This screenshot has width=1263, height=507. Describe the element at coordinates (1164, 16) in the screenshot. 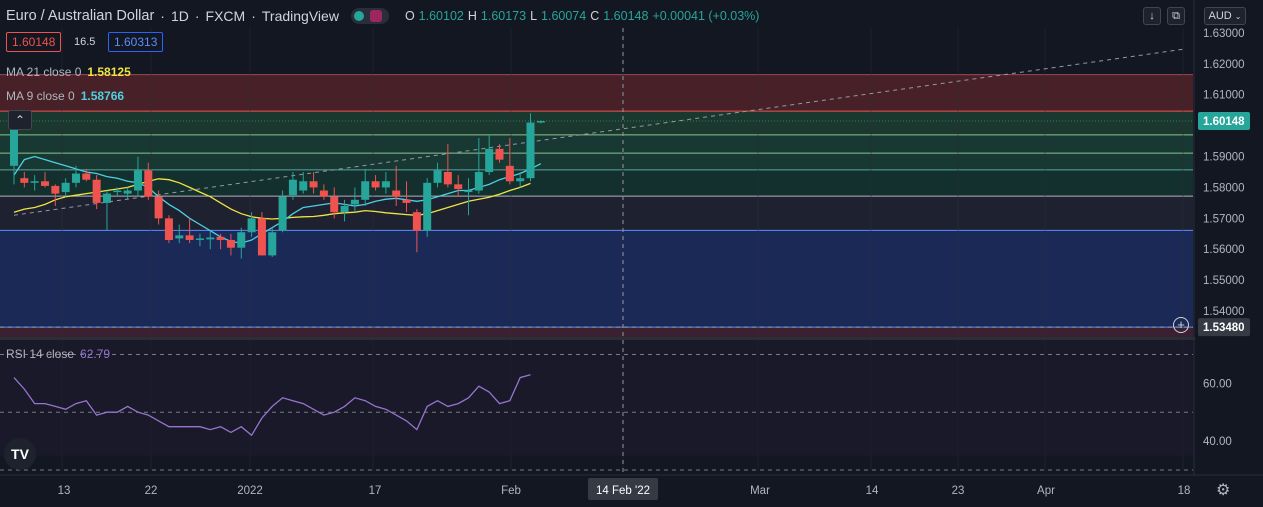

I see `chart-top-buttons: ↓ ⧉` at that location.